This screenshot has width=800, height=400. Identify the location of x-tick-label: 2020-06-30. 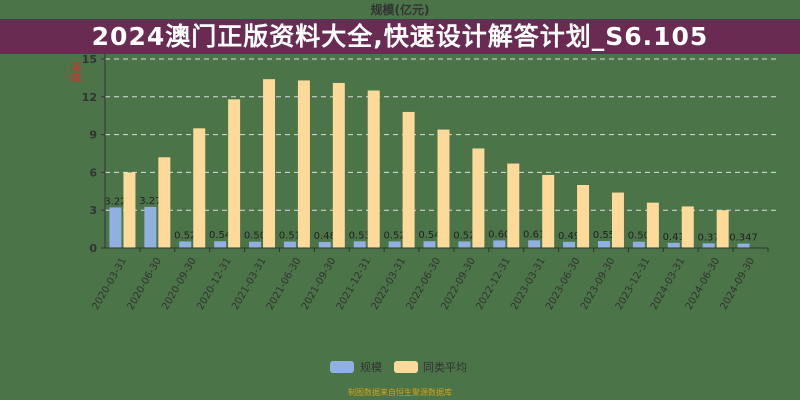
(144, 284).